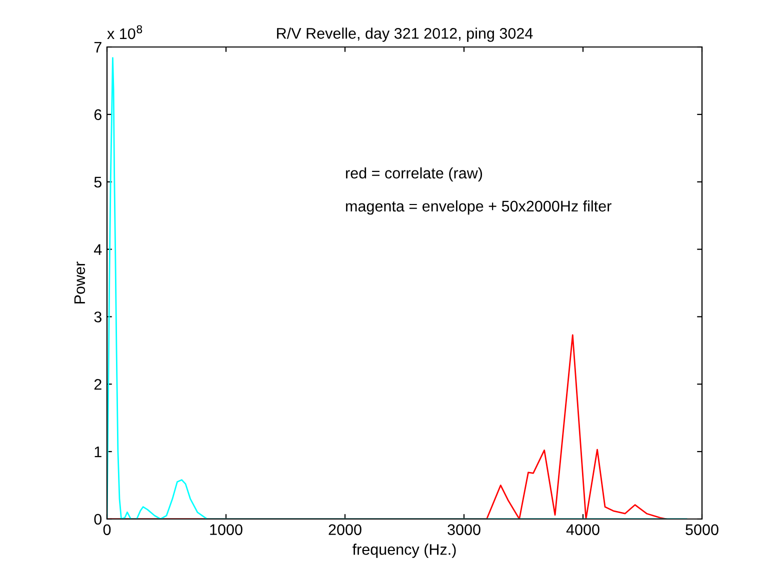 The height and width of the screenshot is (582, 778). Describe the element at coordinates (80, 283) in the screenshot. I see `y-axis-title: Power` at that location.